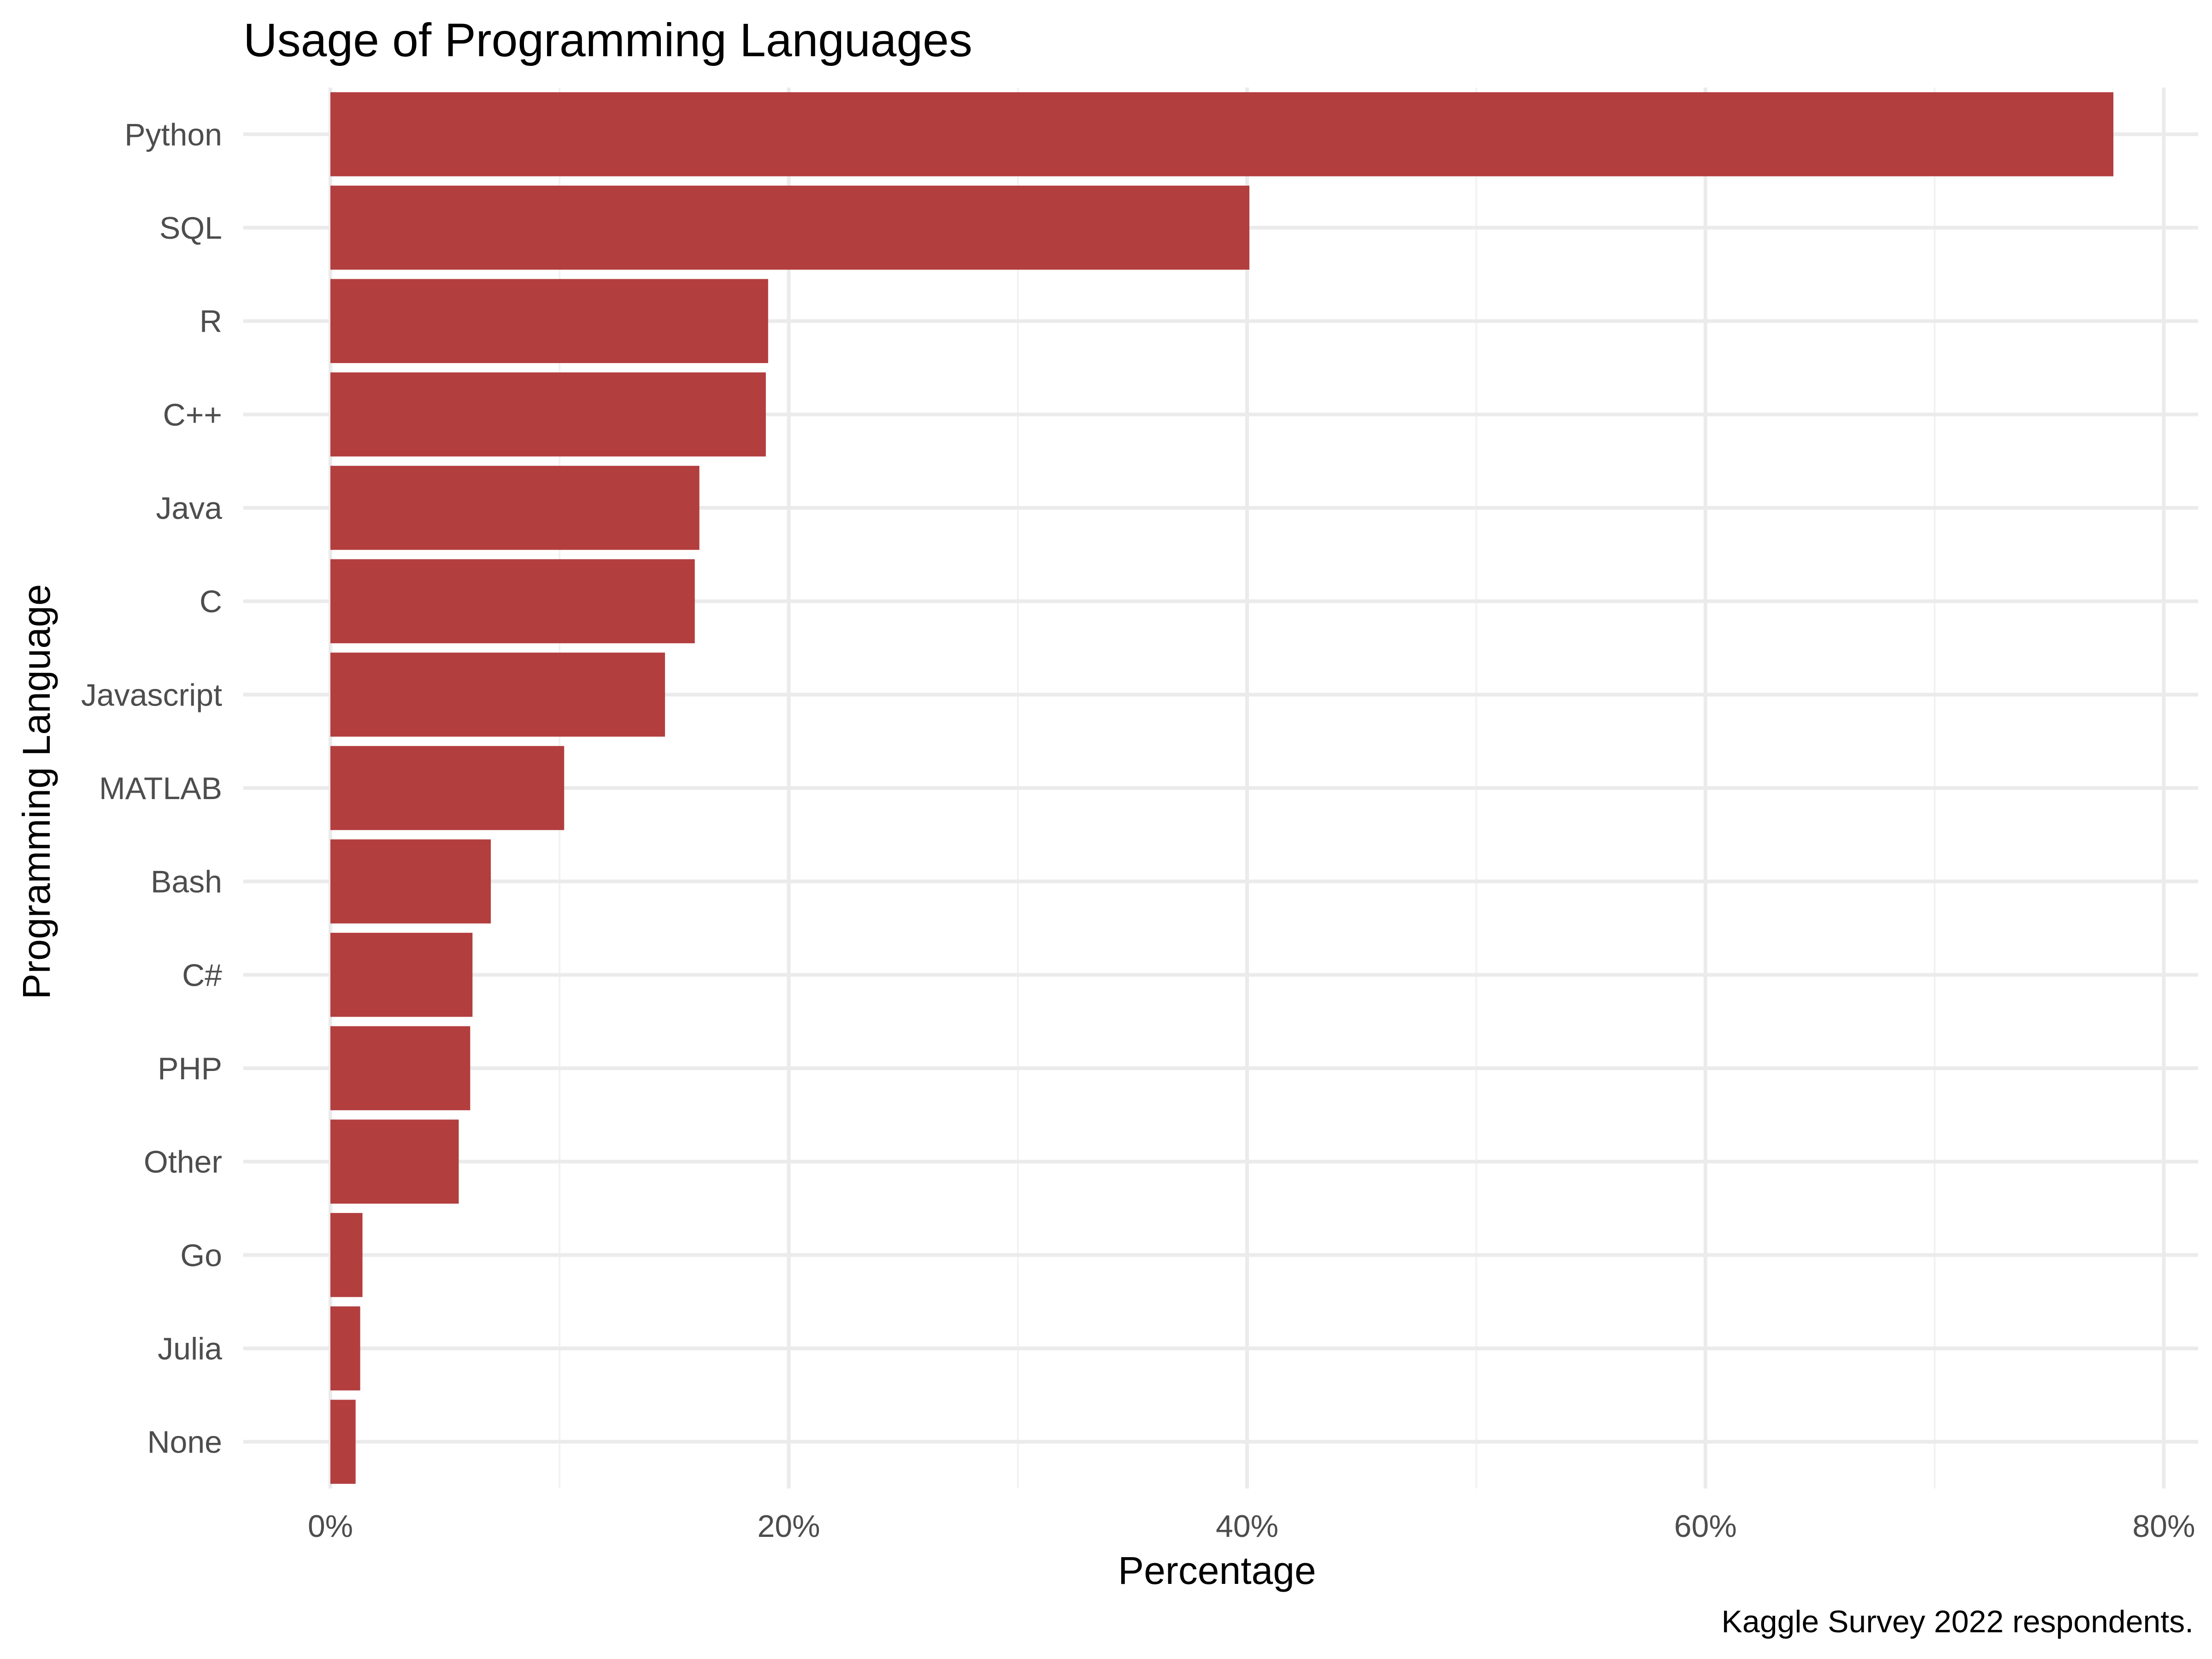  I want to click on y-tick-label: Bash, so click(186, 882).